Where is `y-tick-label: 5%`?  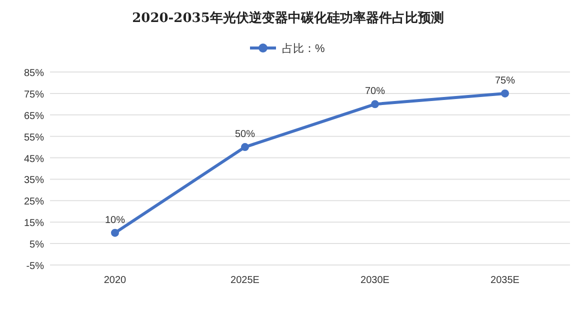
y-tick-label: 5% is located at coordinates (37, 245).